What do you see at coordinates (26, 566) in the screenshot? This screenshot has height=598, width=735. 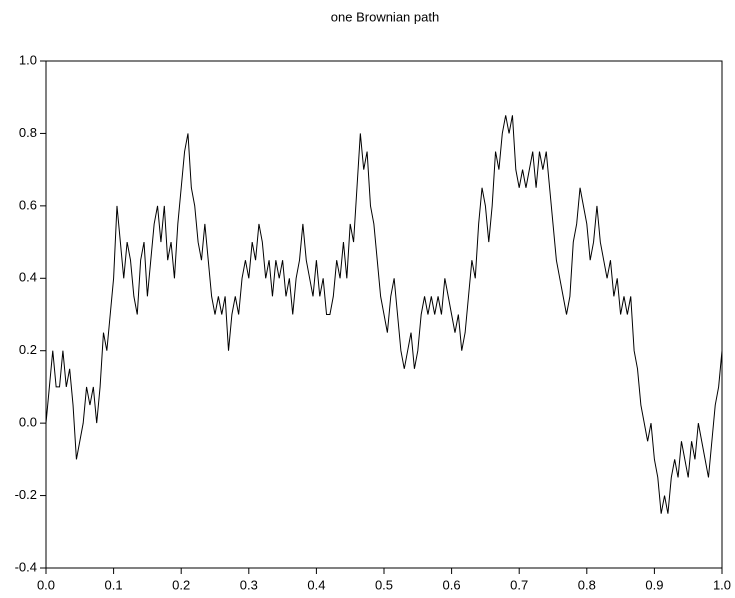 I see `y-tick-label: -0.4` at bounding box center [26, 566].